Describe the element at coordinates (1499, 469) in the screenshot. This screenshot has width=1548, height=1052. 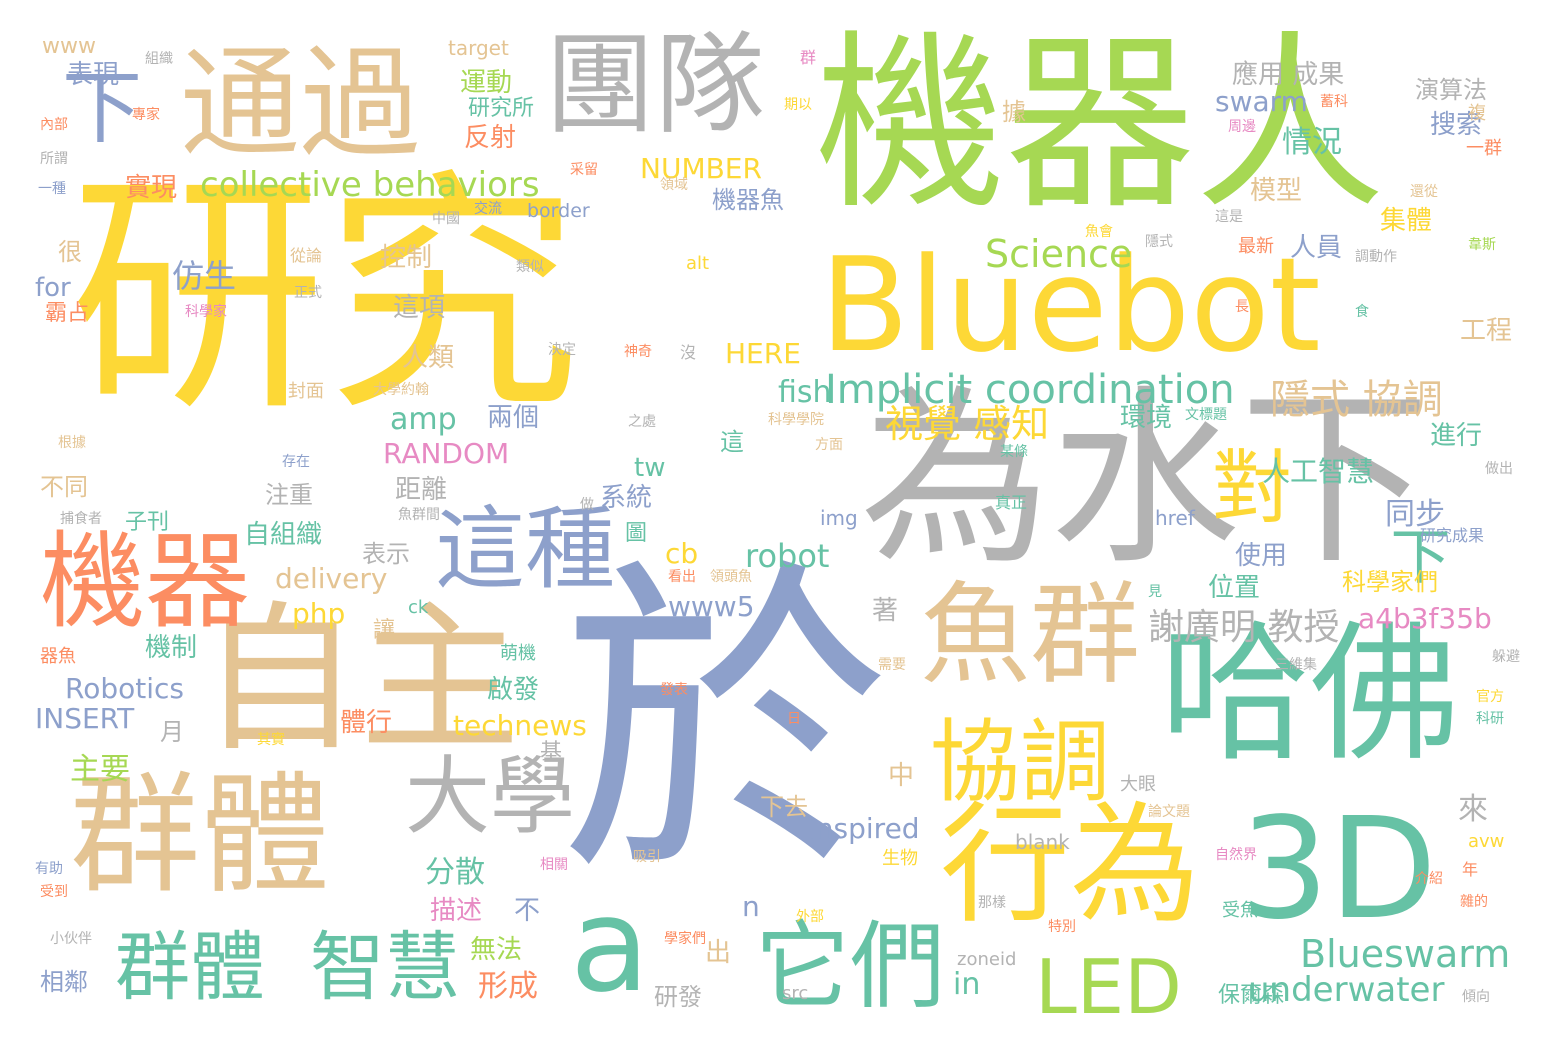
I see `word-zuochu: 做出` at that location.